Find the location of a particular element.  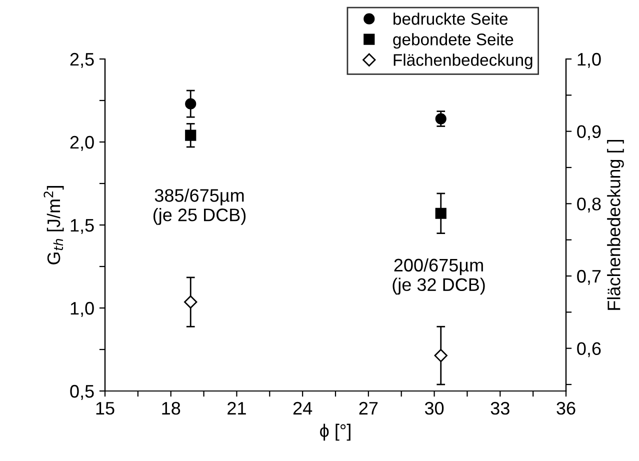

x-tick-label: 27 is located at coordinates (368, 408).